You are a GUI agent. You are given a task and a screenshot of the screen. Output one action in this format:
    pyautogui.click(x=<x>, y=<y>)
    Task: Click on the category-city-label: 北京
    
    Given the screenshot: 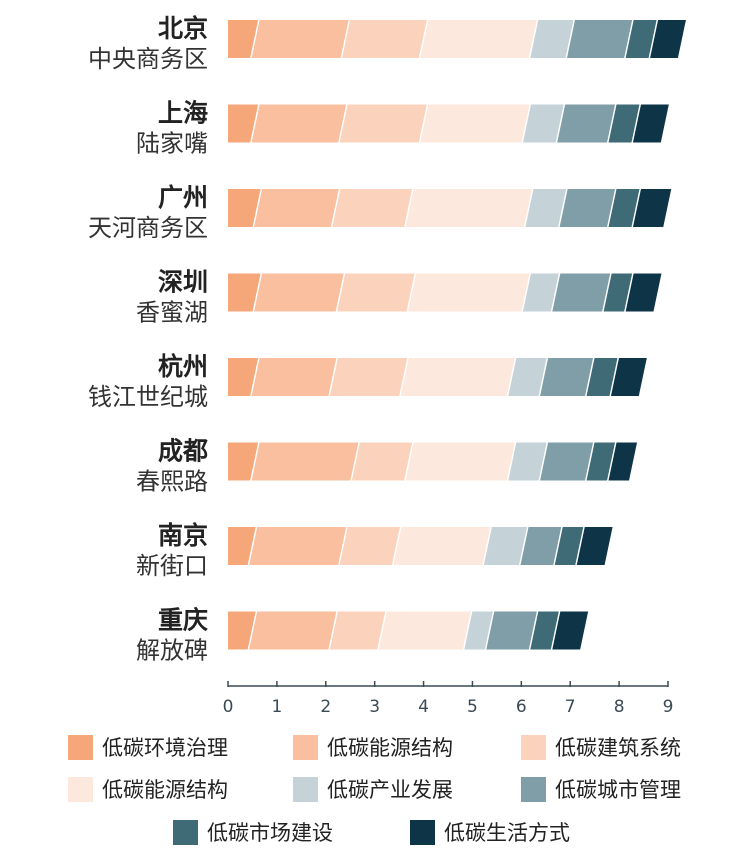 What is the action you would take?
    pyautogui.click(x=183, y=28)
    